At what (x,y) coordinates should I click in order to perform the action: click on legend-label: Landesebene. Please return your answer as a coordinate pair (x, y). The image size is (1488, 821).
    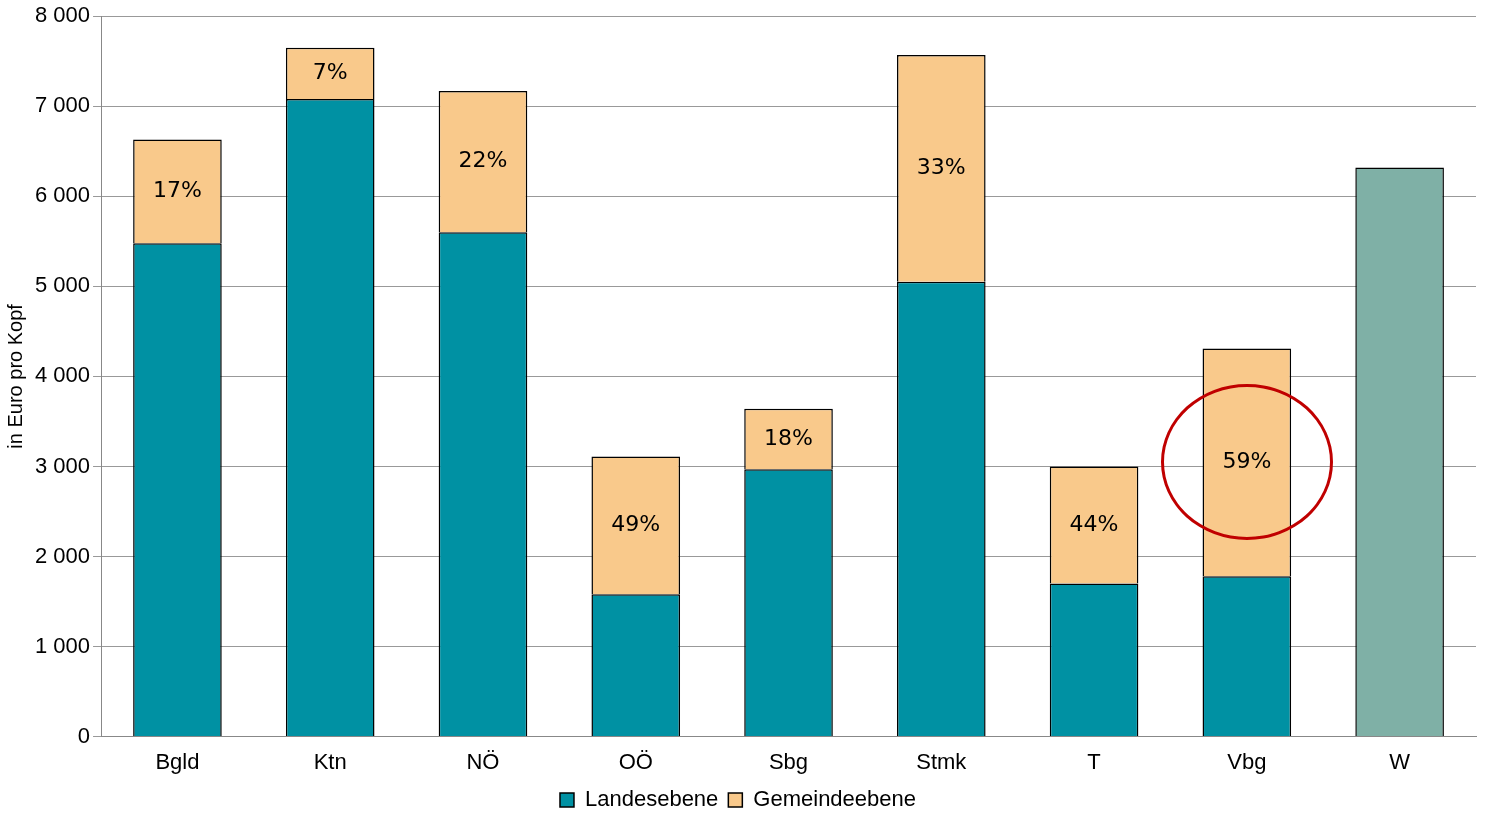
    Looking at the image, I should click on (651, 799).